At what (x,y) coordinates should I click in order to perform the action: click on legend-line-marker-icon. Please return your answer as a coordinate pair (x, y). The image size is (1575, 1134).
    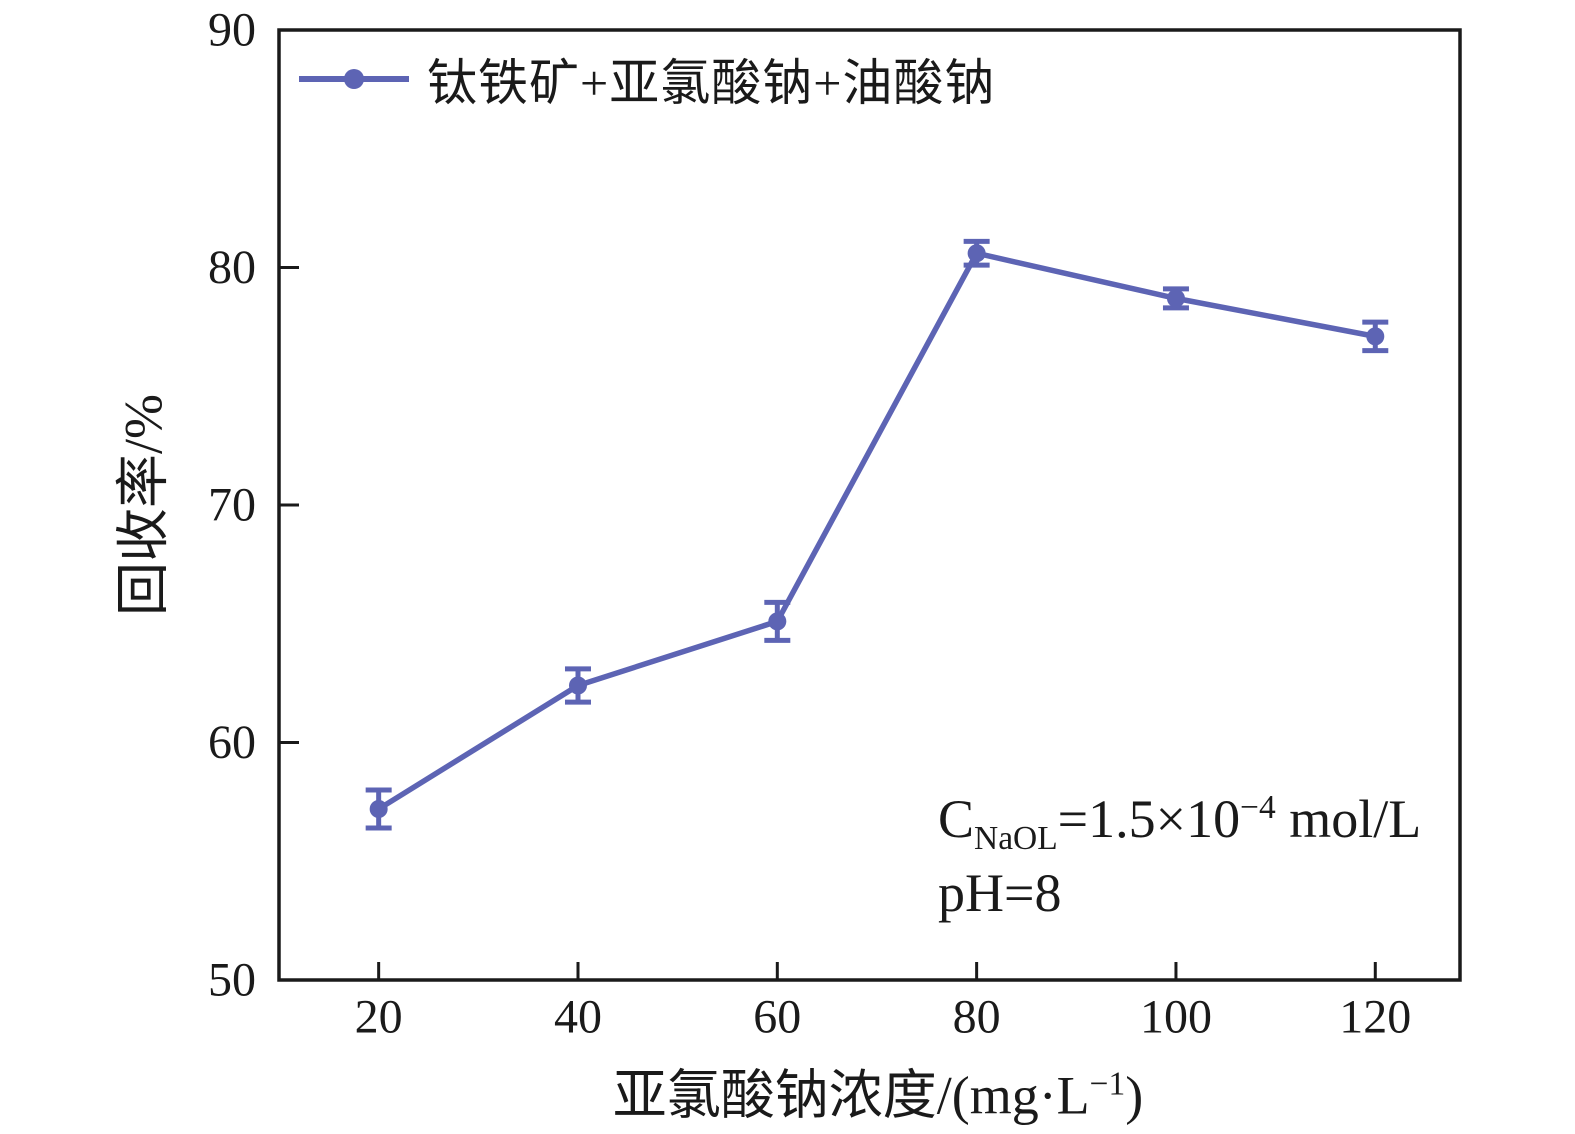
    Looking at the image, I should click on (354, 79).